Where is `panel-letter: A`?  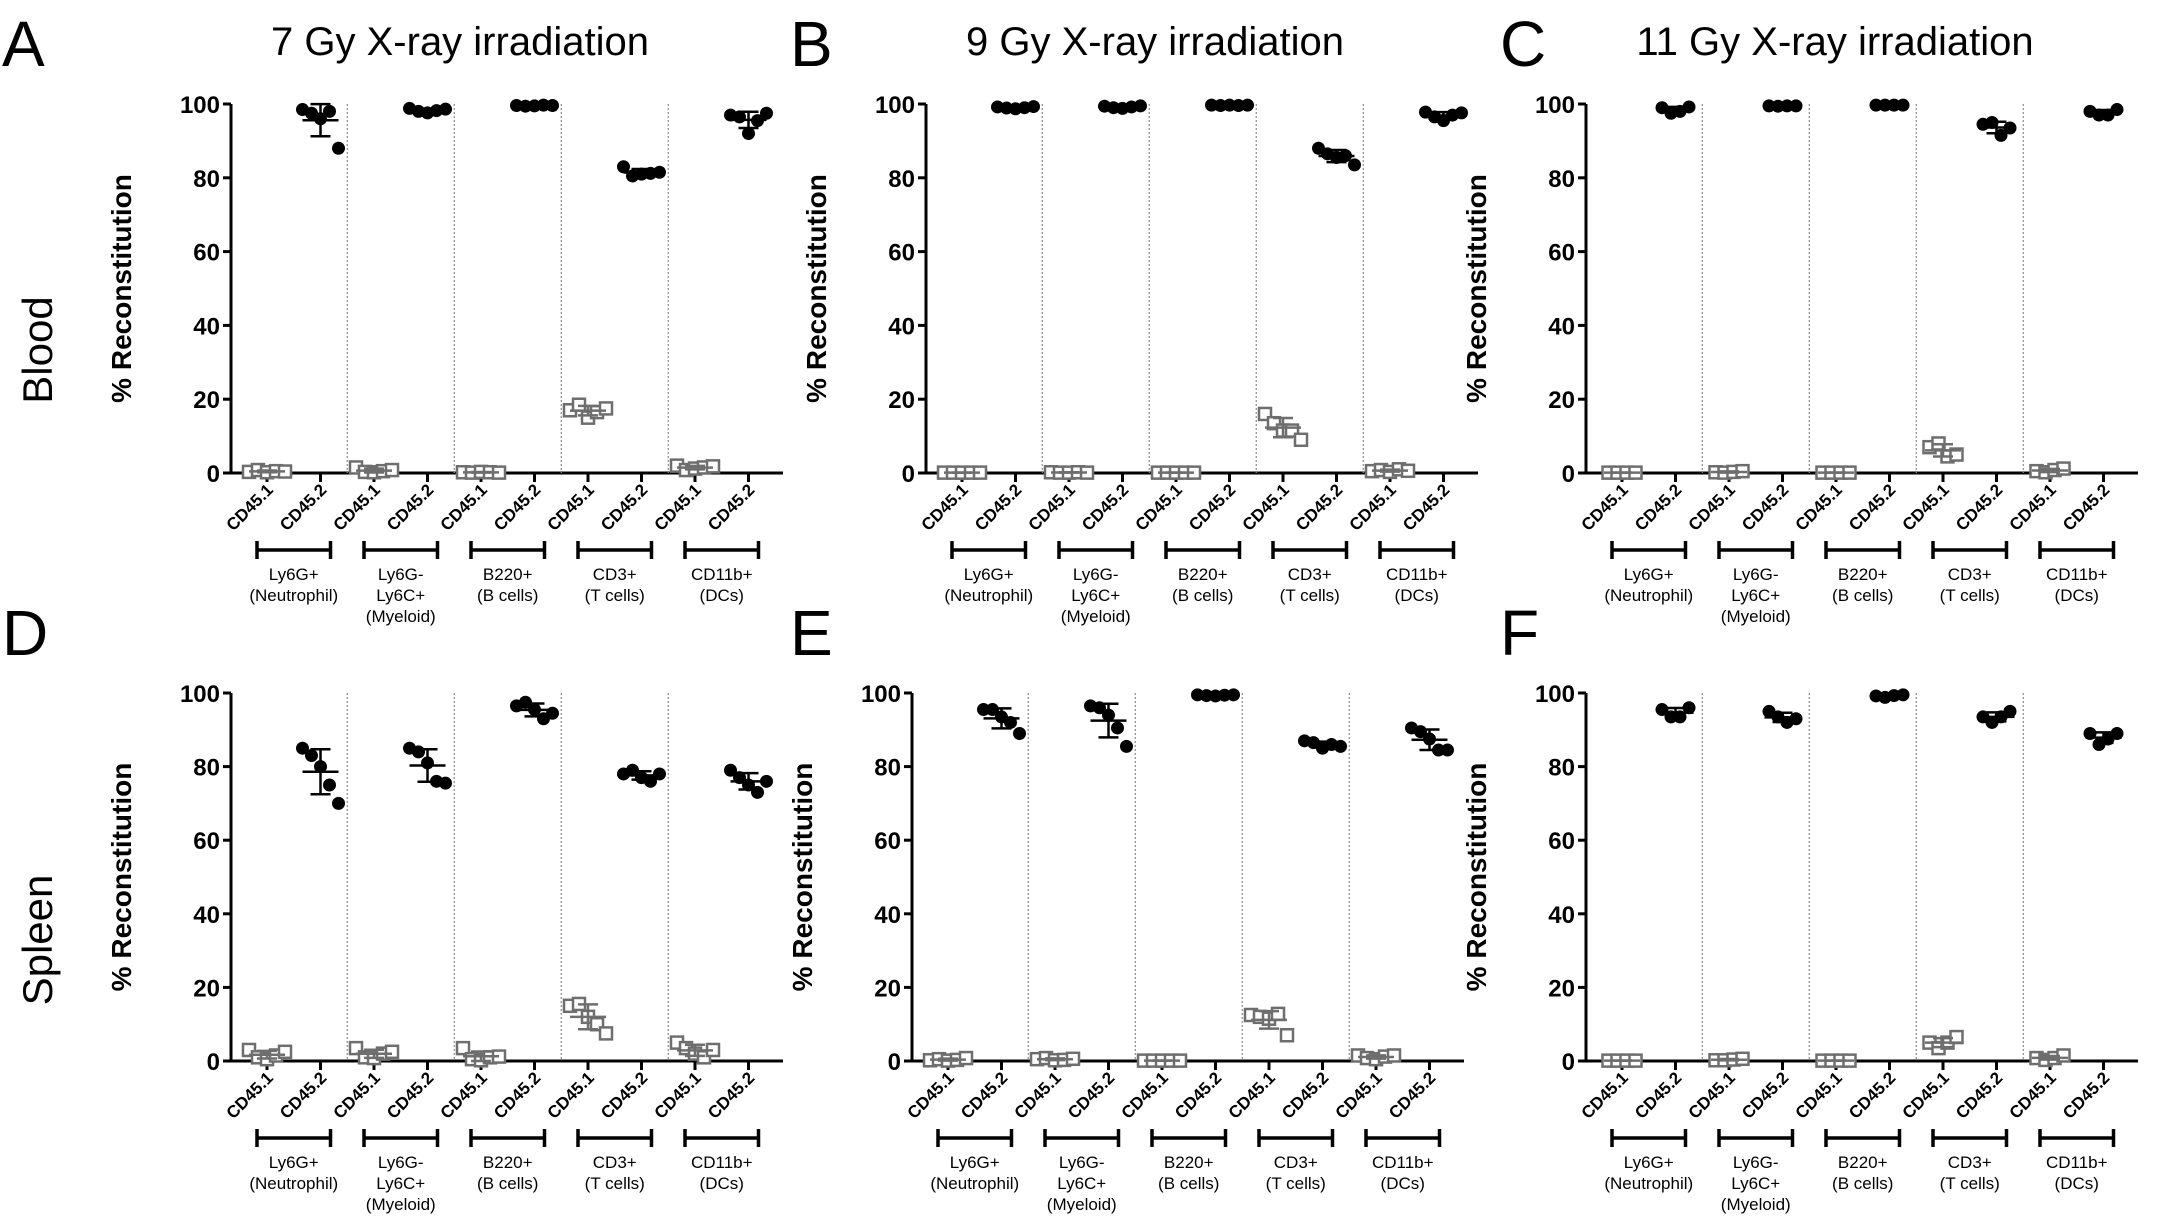
panel-letter: A is located at coordinates (23, 44).